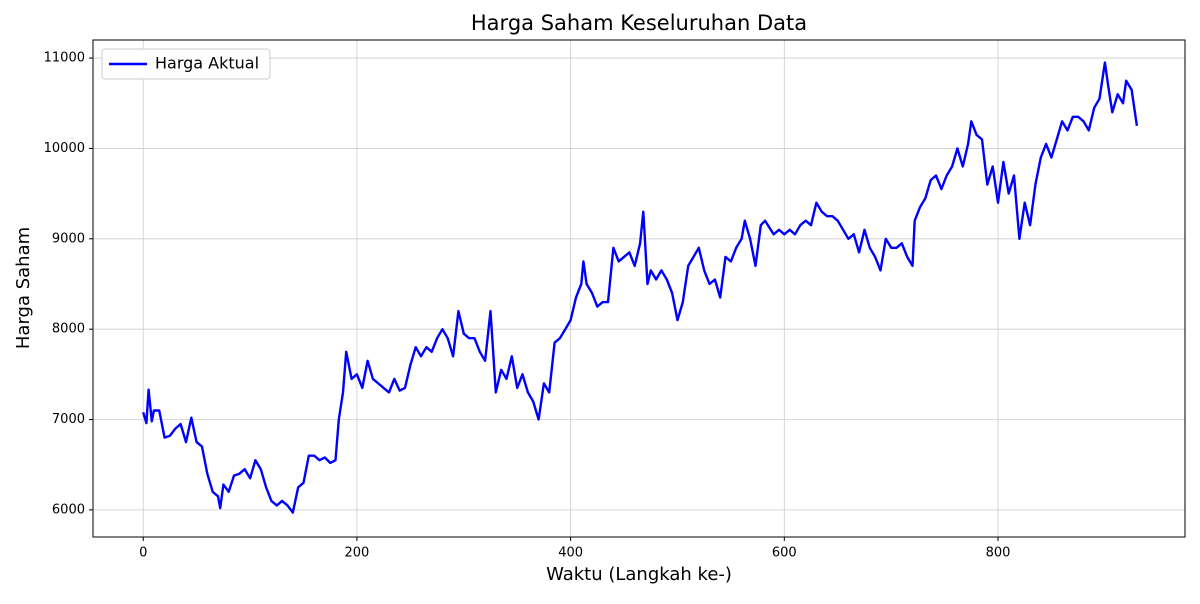 The image size is (1200, 604). What do you see at coordinates (68, 238) in the screenshot?
I see `y-tick-label: 9000` at bounding box center [68, 238].